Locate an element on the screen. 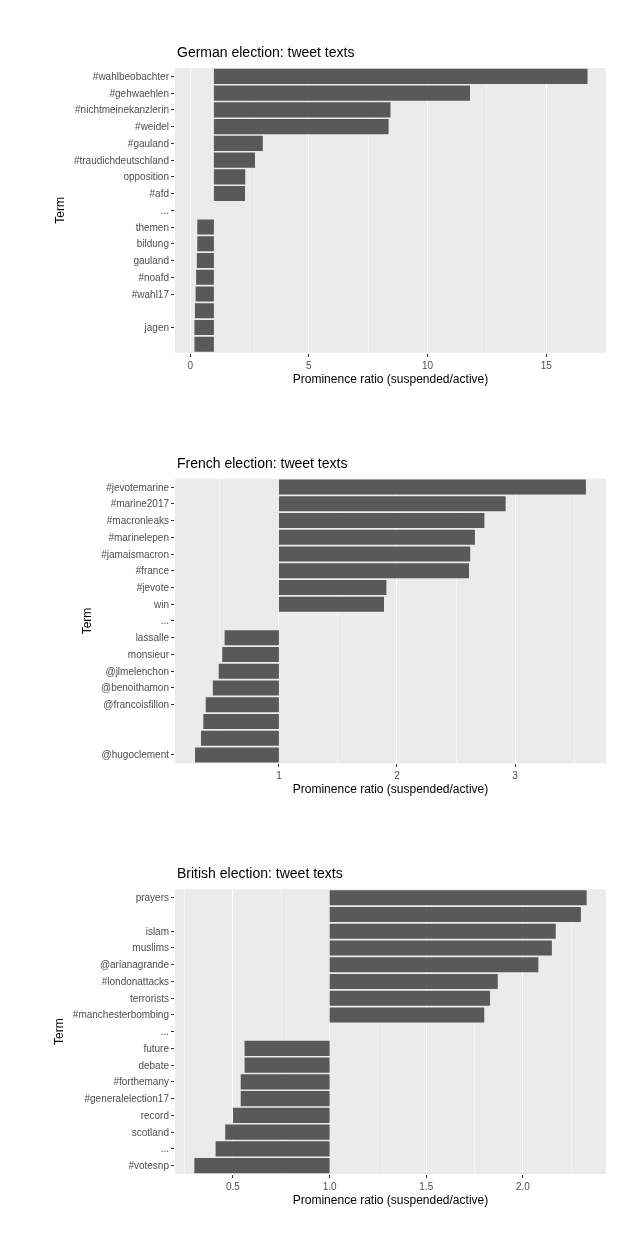 The width and height of the screenshot is (618, 1252). y-tick-label: scotland is located at coordinates (150, 1132).